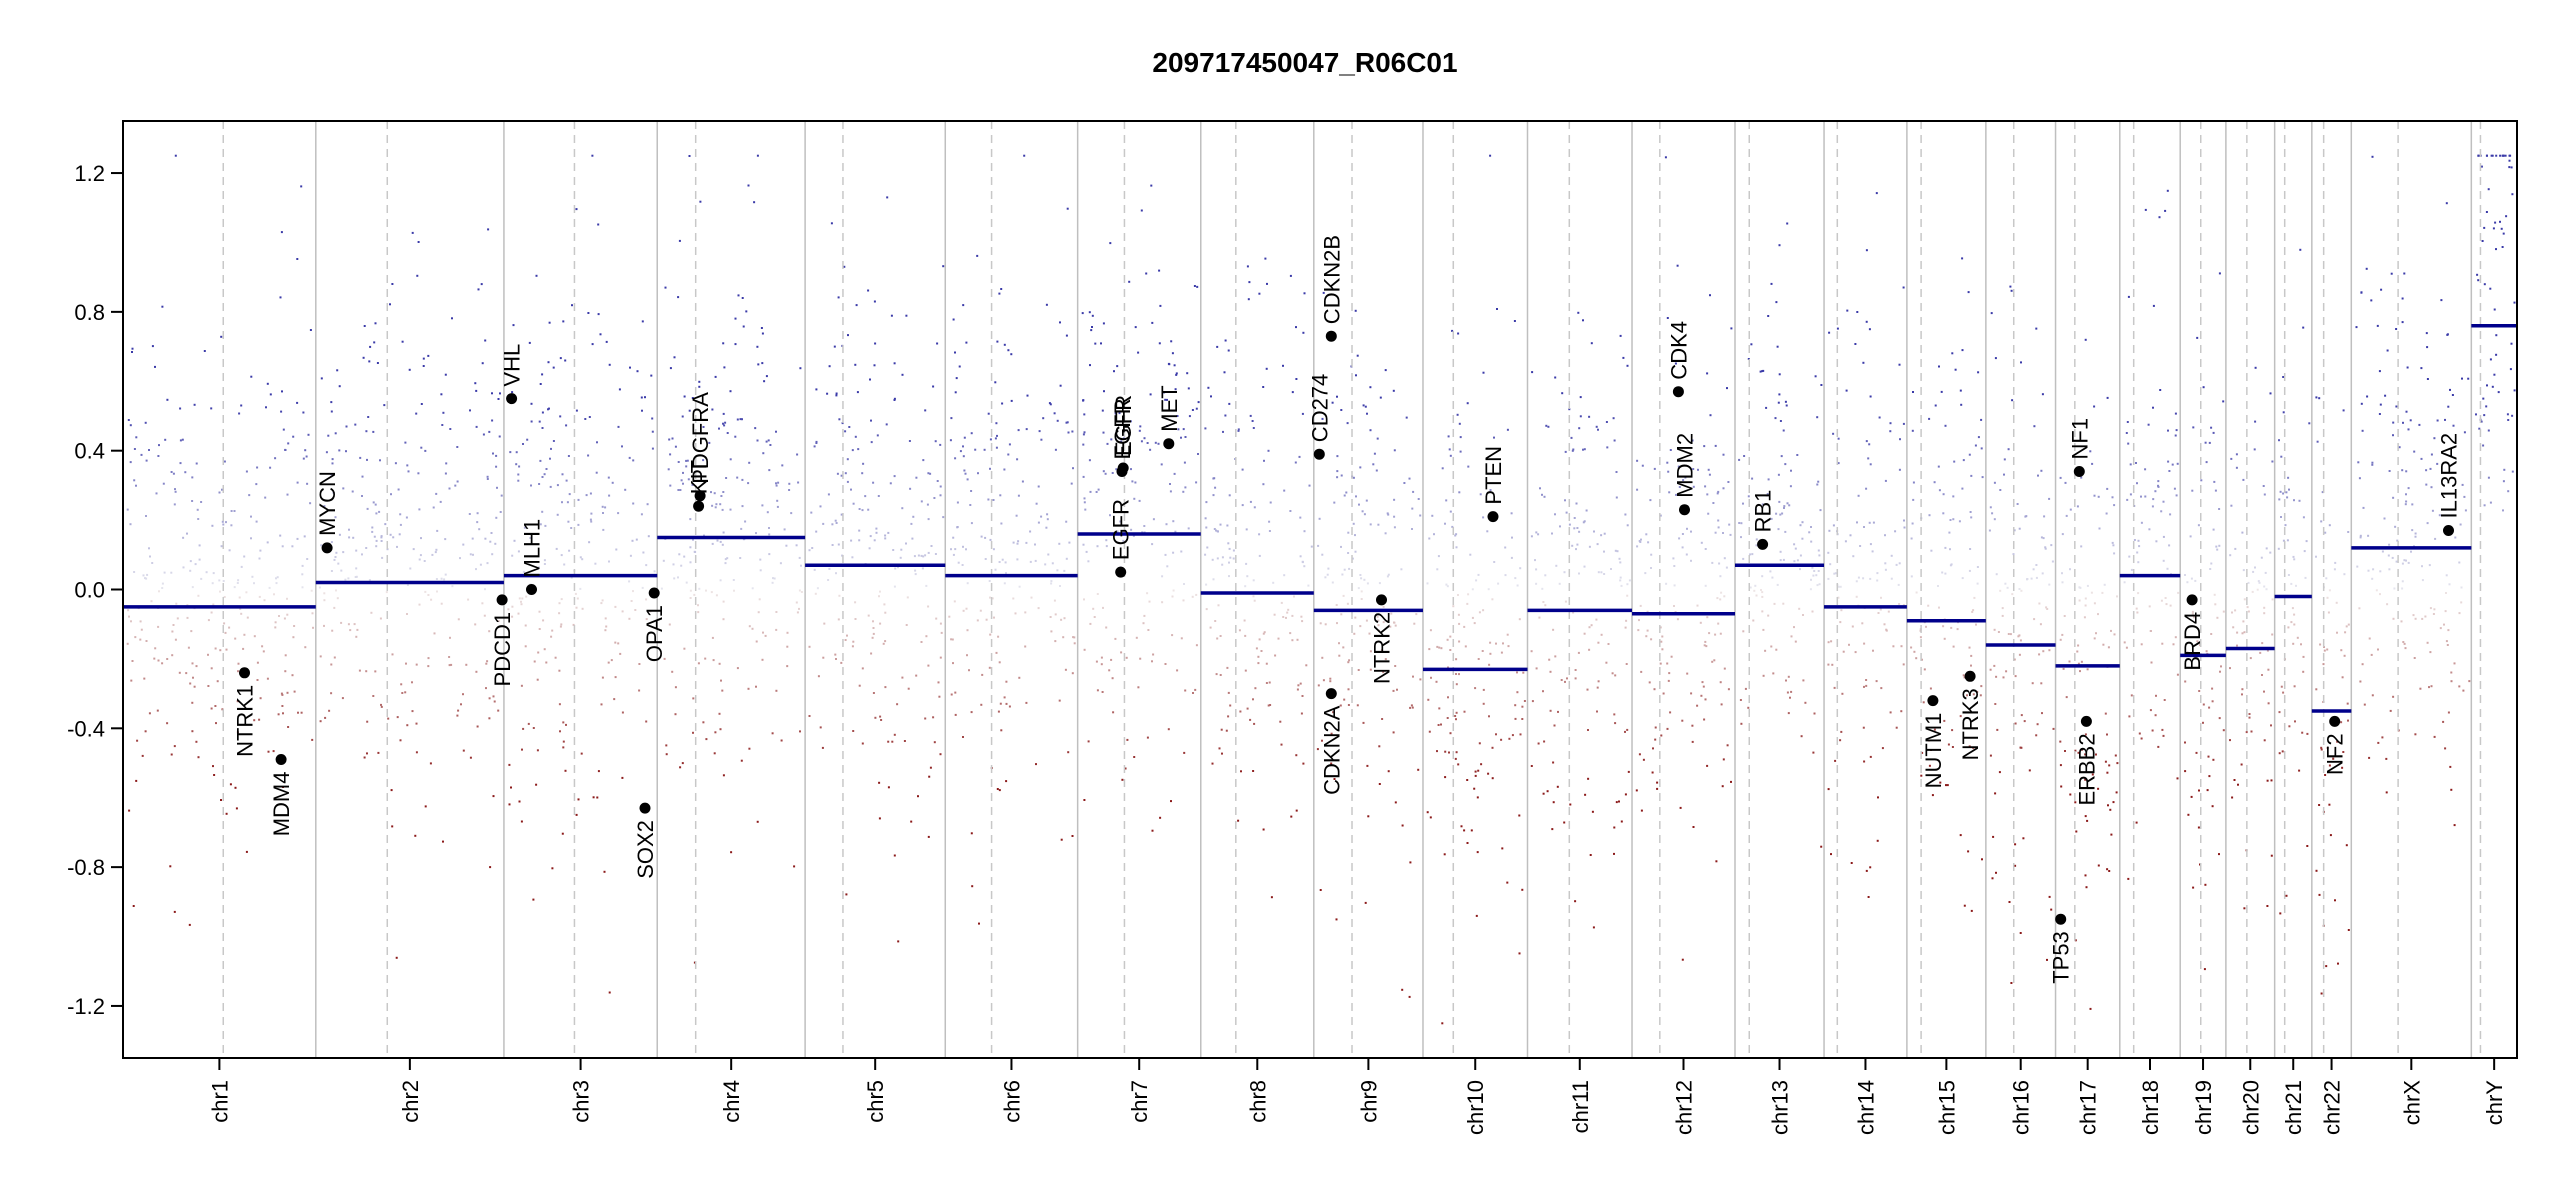 Image resolution: width=2550 pixels, height=1200 pixels. I want to click on gene-point-met, so click(1169, 444).